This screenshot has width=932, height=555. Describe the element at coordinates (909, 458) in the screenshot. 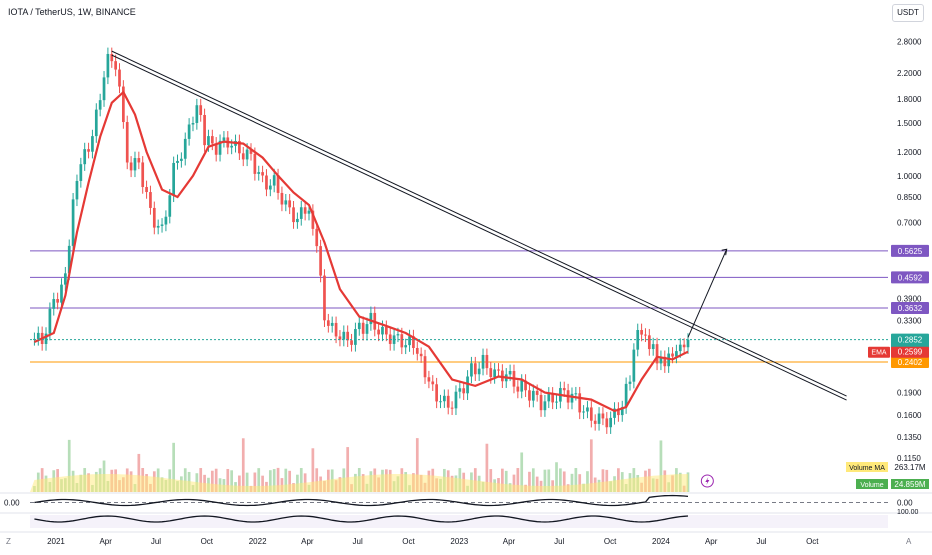

I see `y-tick-label: 0.1150` at that location.